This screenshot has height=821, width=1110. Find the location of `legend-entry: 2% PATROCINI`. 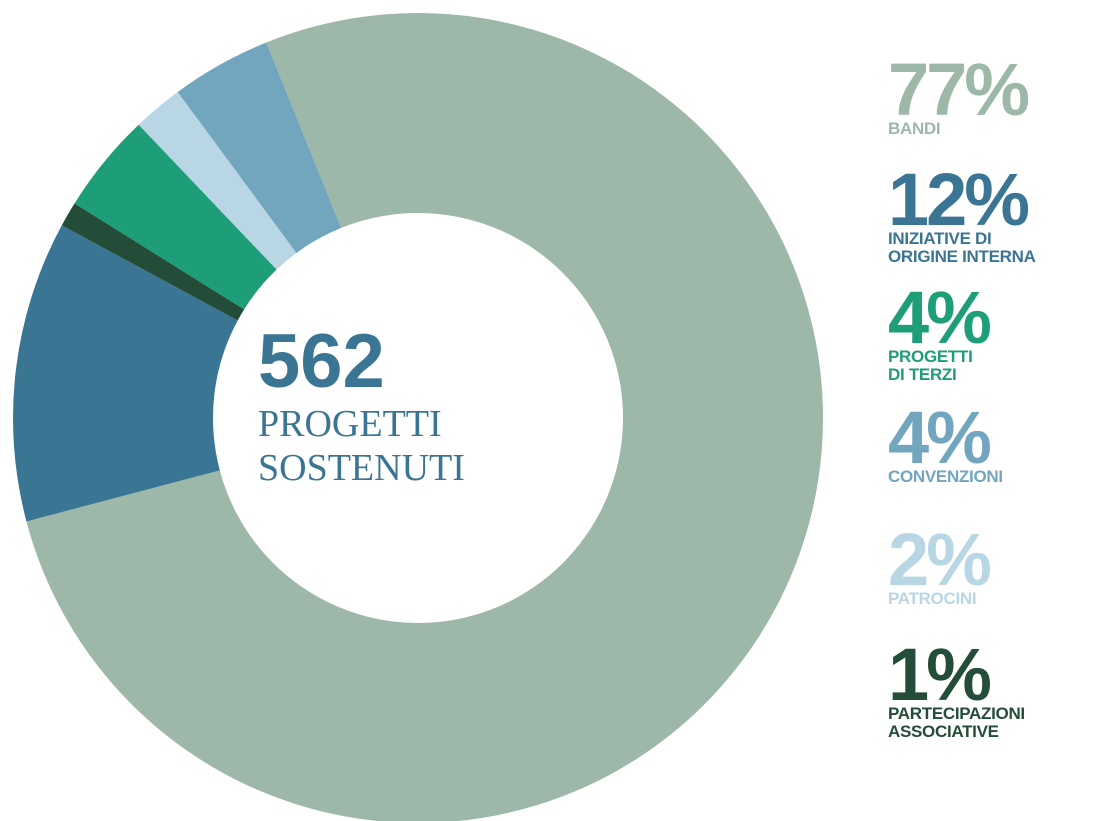

legend-entry: 2% PATROCINI is located at coordinates (940, 563).